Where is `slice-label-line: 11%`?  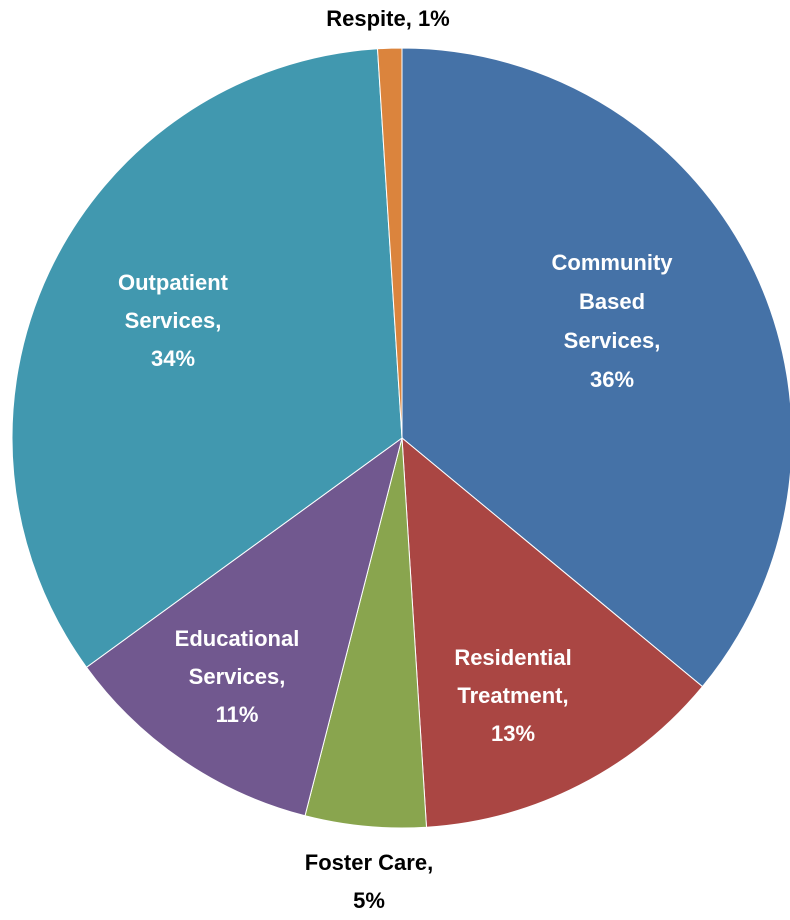 slice-label-line: 11% is located at coordinates (237, 714).